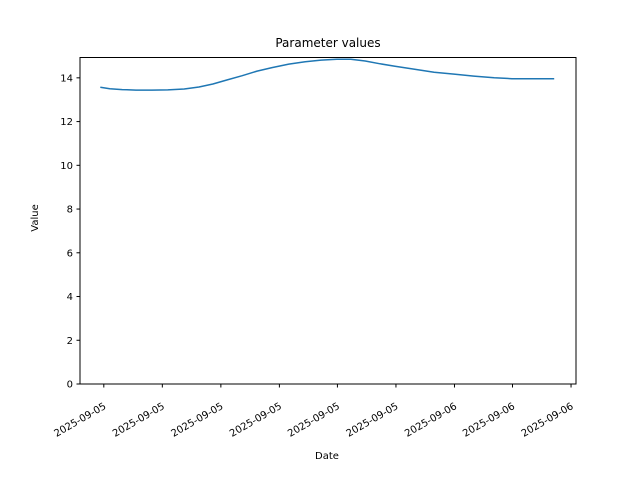 The width and height of the screenshot is (640, 480). Describe the element at coordinates (70, 210) in the screenshot. I see `y-tick-label: 8` at that location.